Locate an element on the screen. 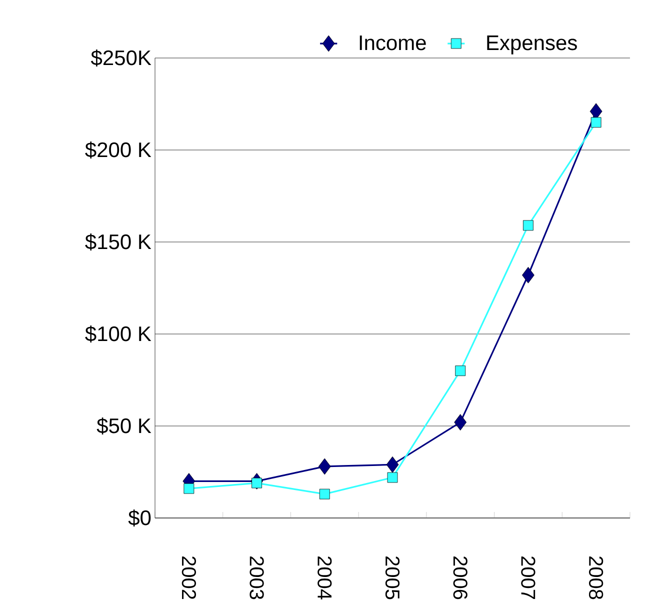  legend-label: Income is located at coordinates (393, 43).